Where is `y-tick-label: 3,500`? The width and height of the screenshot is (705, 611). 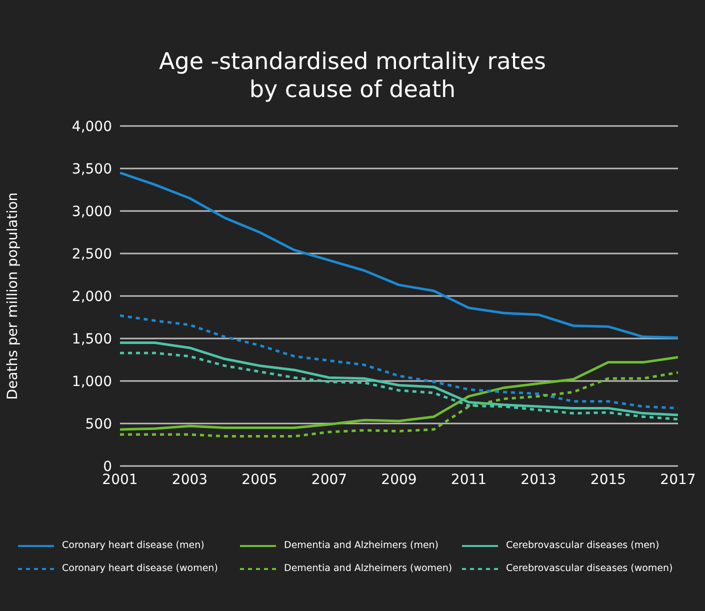 y-tick-label: 3,500 is located at coordinates (92, 169).